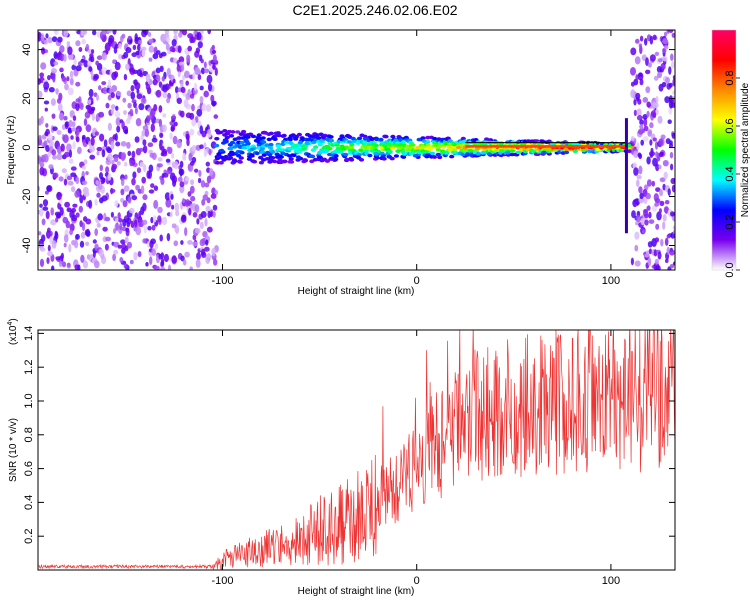 The width and height of the screenshot is (750, 600). Describe the element at coordinates (375, 10) in the screenshot. I see `page-title: C2E1.2025.246.02.06.E02` at that location.